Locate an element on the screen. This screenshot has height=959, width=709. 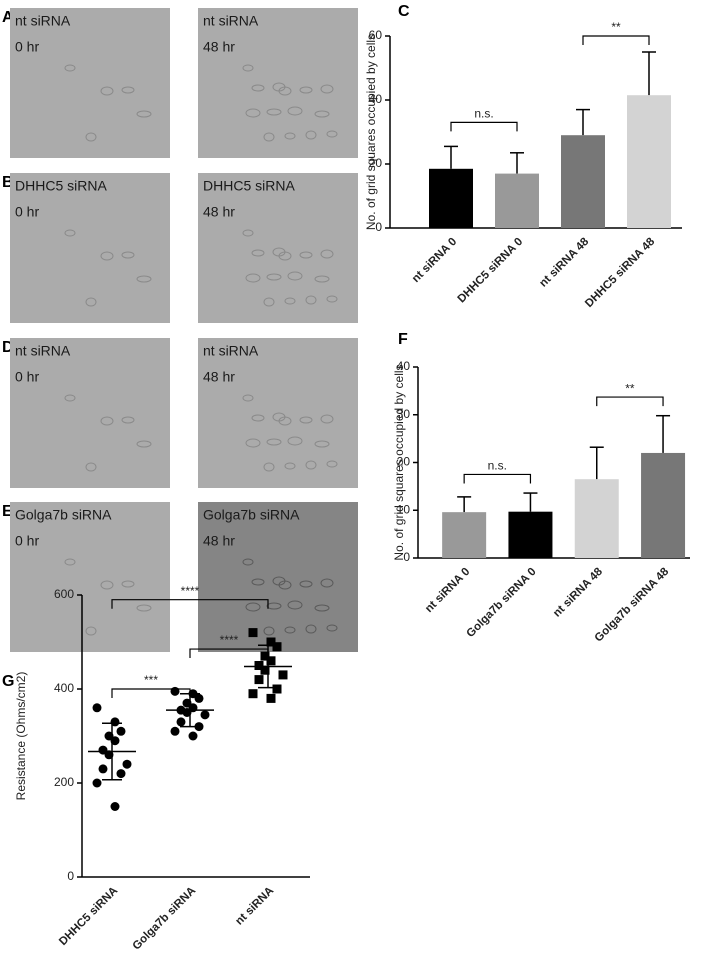
panel-letter: E is located at coordinates (7, 511).